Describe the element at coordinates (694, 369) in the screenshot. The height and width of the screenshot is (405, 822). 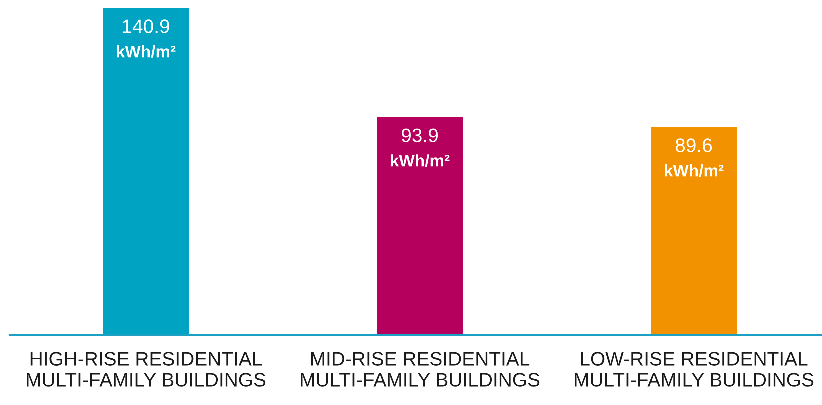
I see `x-tick-label: LOW-RISE RESIDENTIAL MULTI-FAMILY BUILDINGS` at that location.